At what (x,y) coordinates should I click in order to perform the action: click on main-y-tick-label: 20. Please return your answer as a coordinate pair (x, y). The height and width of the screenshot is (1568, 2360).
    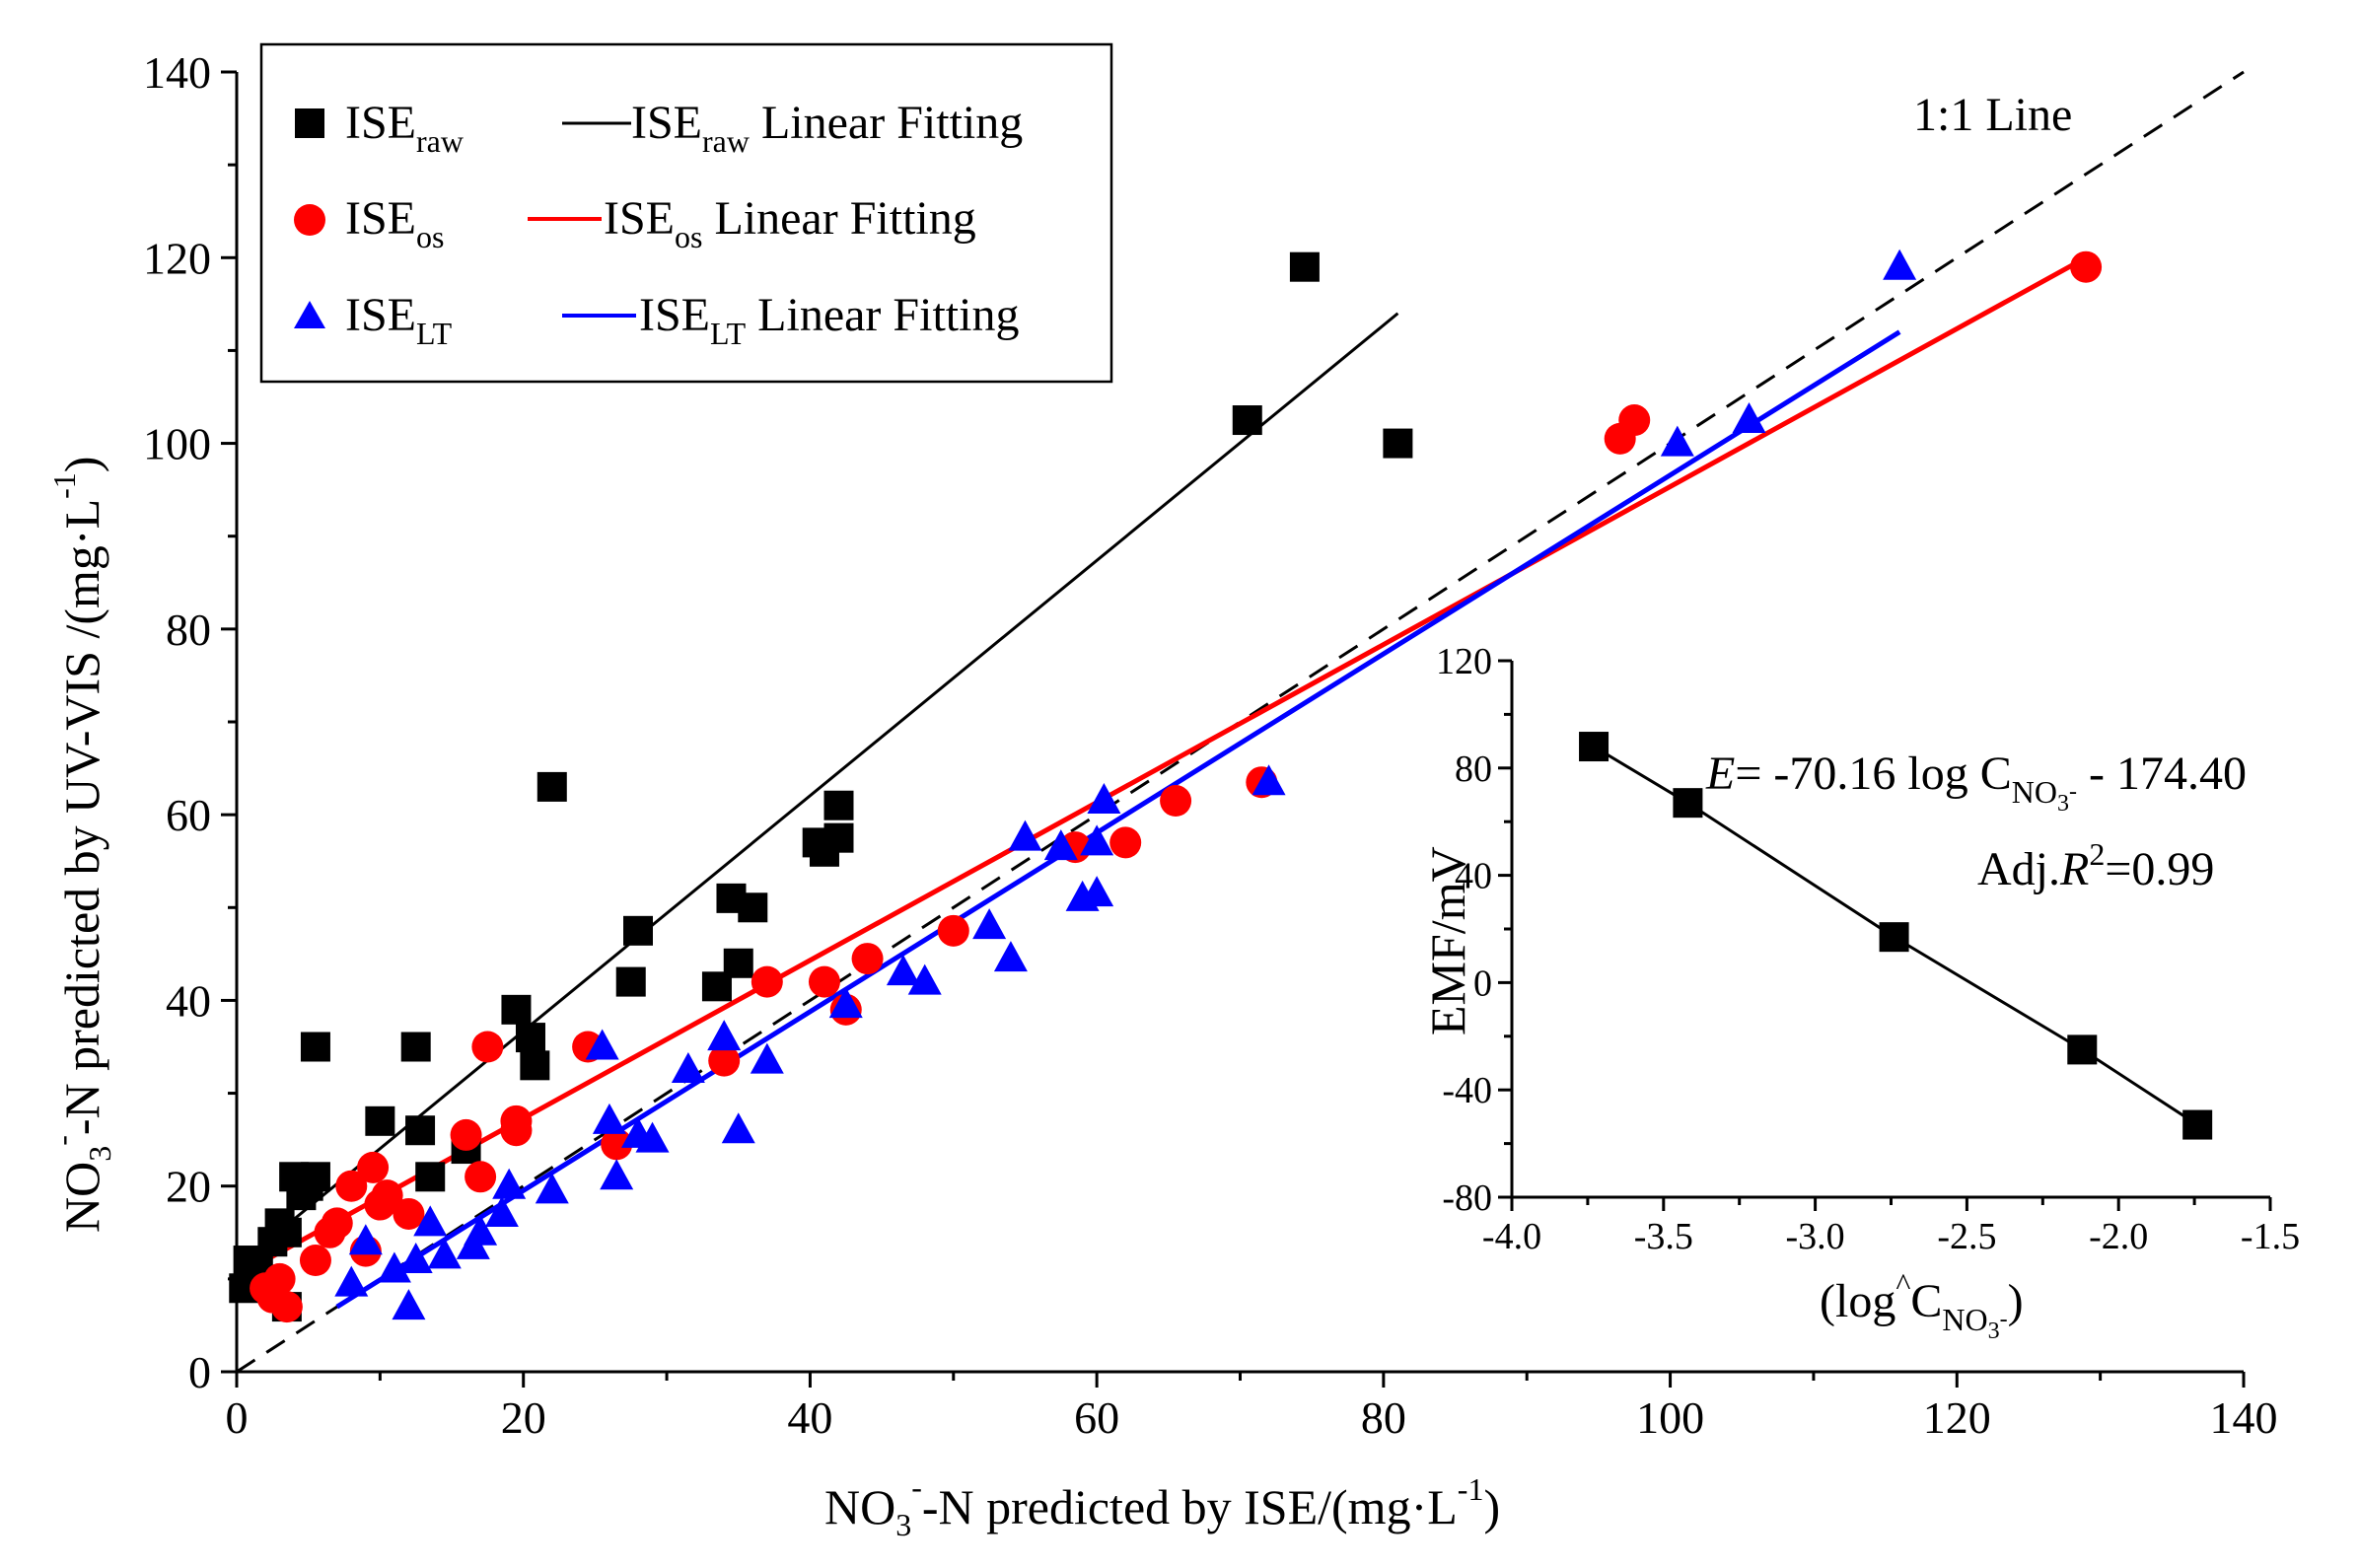
    Looking at the image, I should click on (188, 1187).